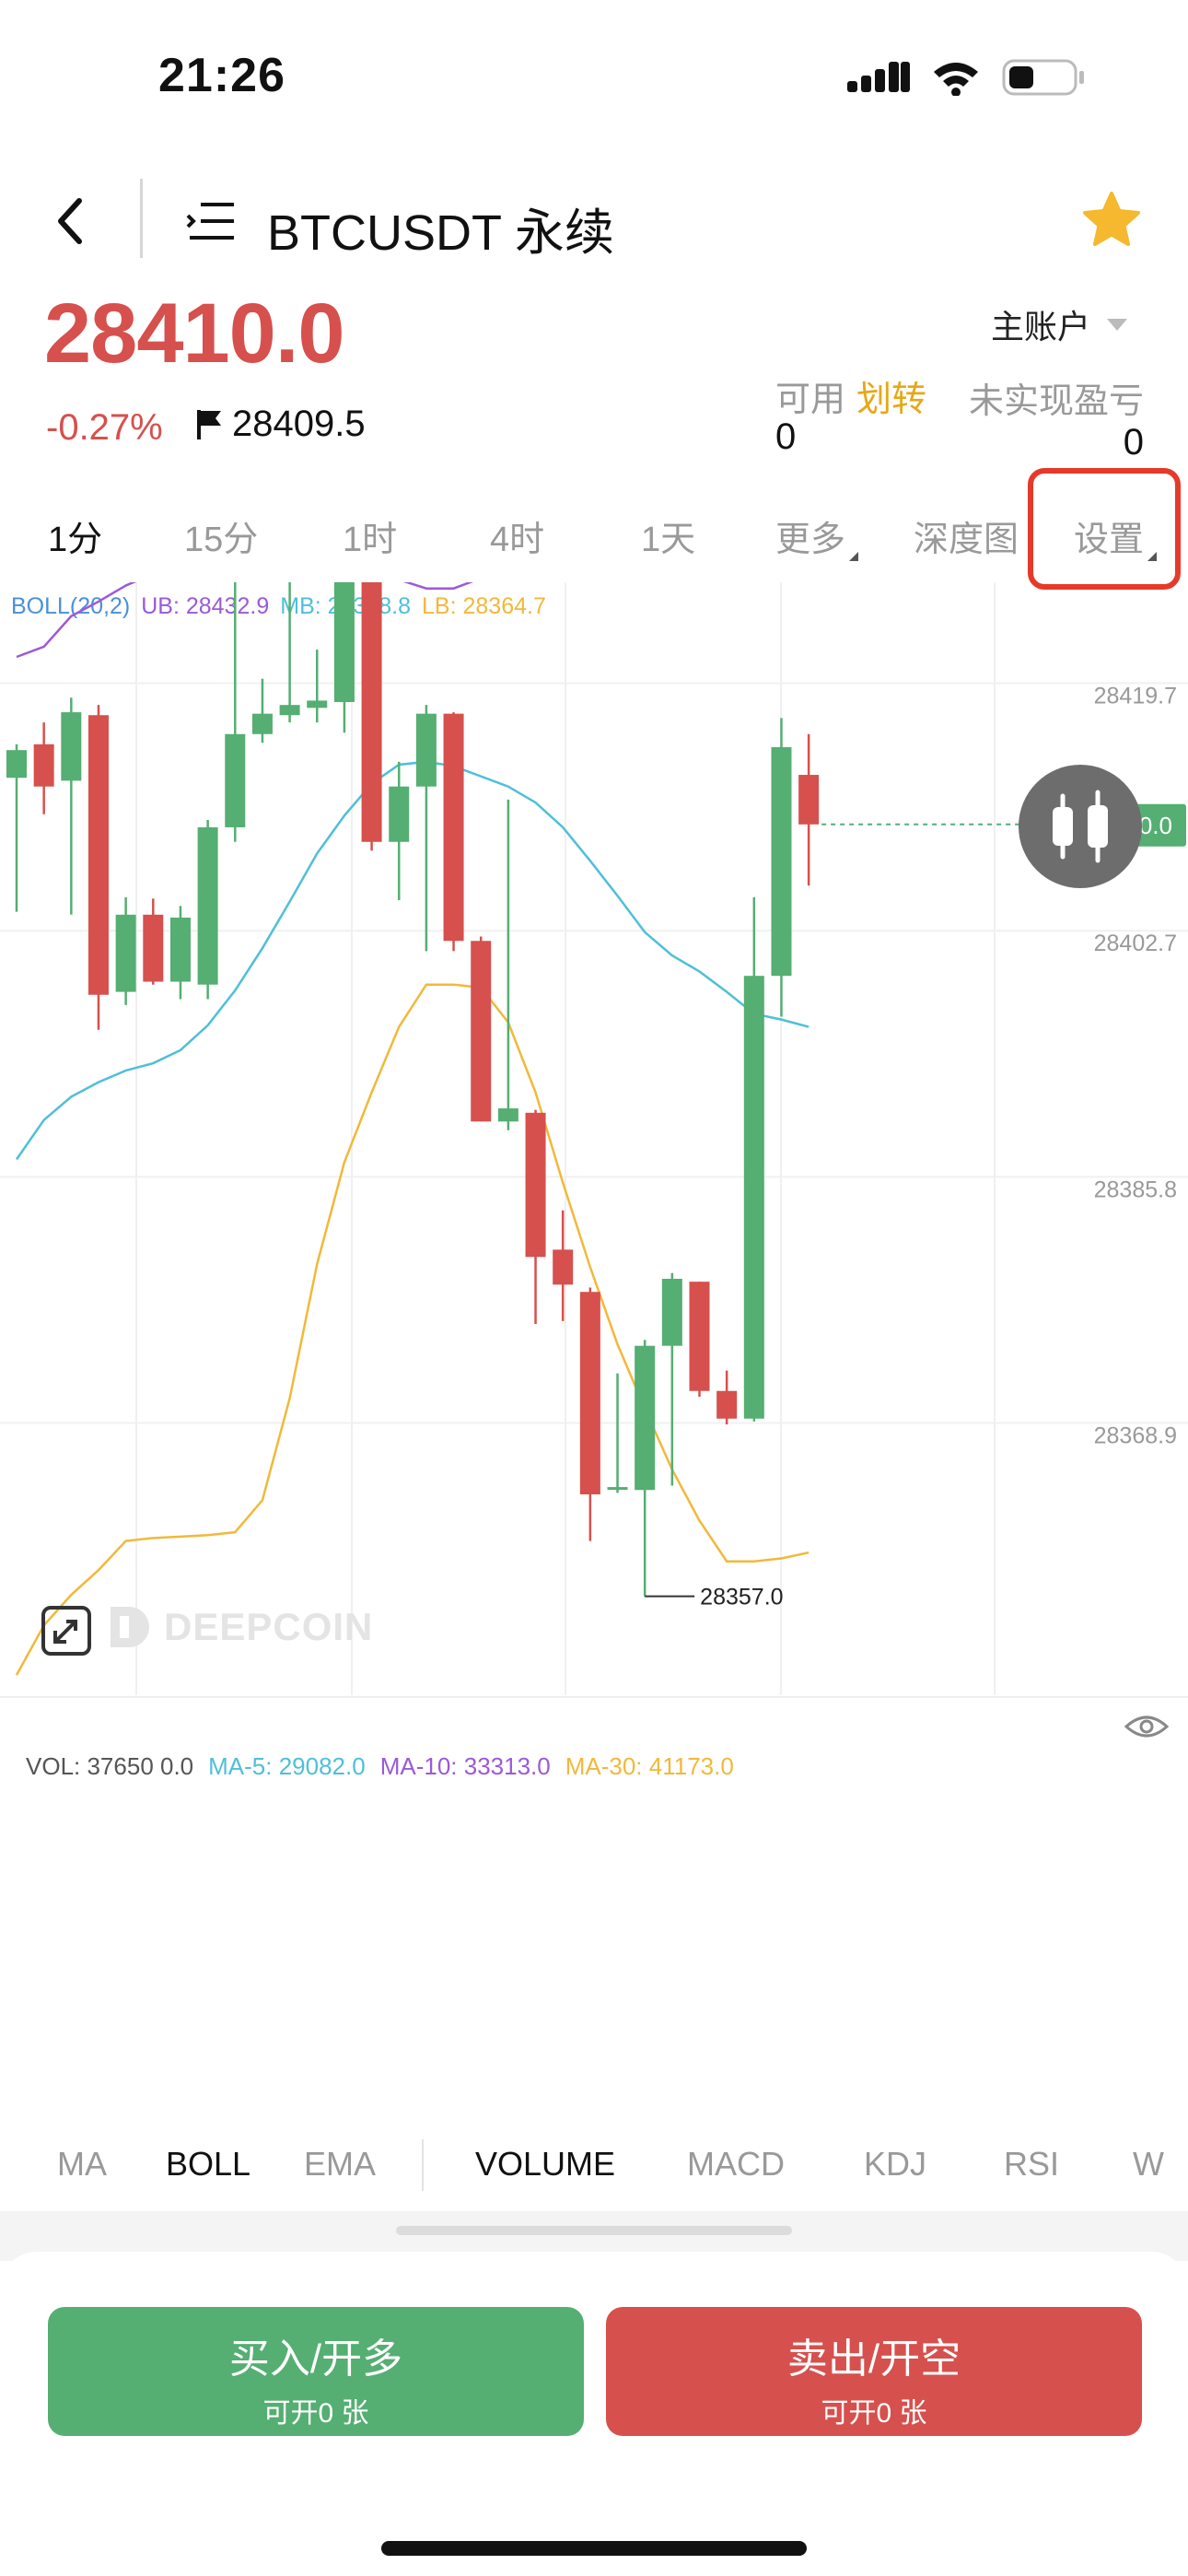 This screenshot has width=1188, height=2576. I want to click on watermark-text: DEEPCOIN, so click(269, 1626).